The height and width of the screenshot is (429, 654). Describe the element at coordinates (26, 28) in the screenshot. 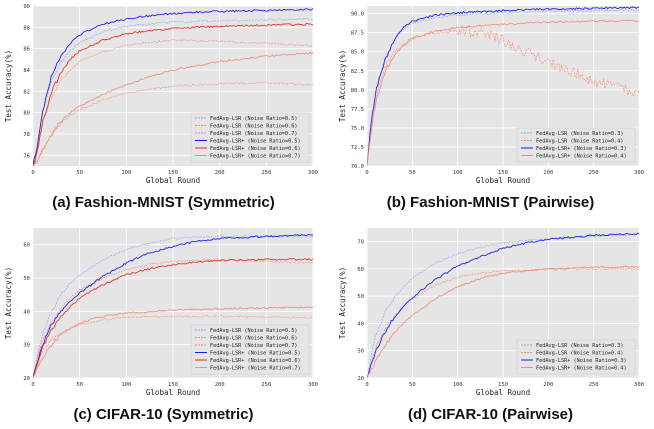

I see `y-tick-label: 88` at that location.